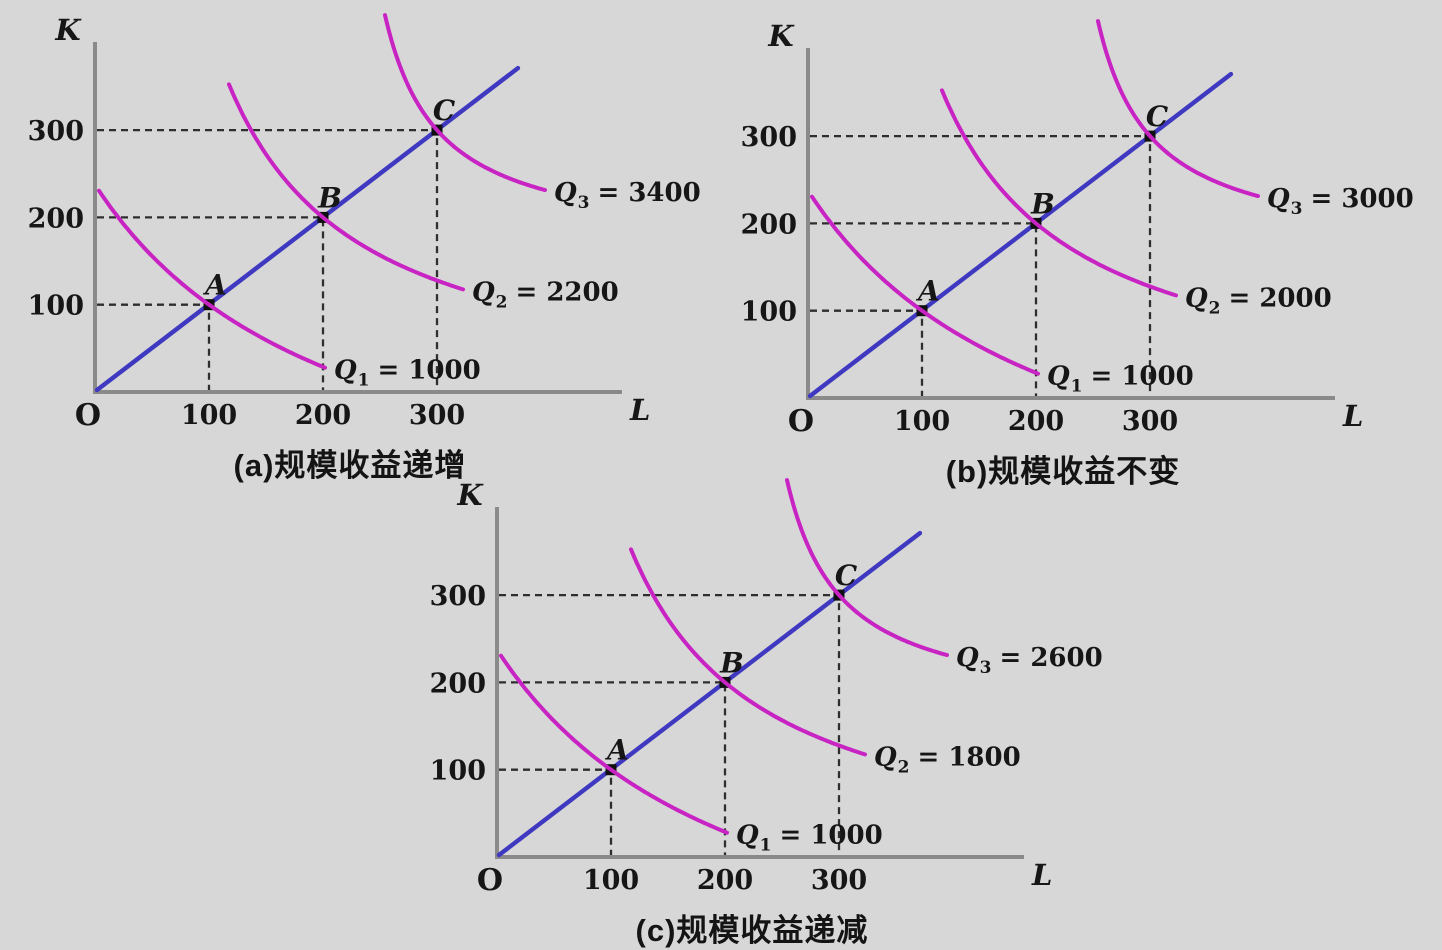 Image resolution: width=1442 pixels, height=950 pixels. Describe the element at coordinates (1063, 471) in the screenshot. I see `chart-b-caption: (b)规模收益不变` at that location.